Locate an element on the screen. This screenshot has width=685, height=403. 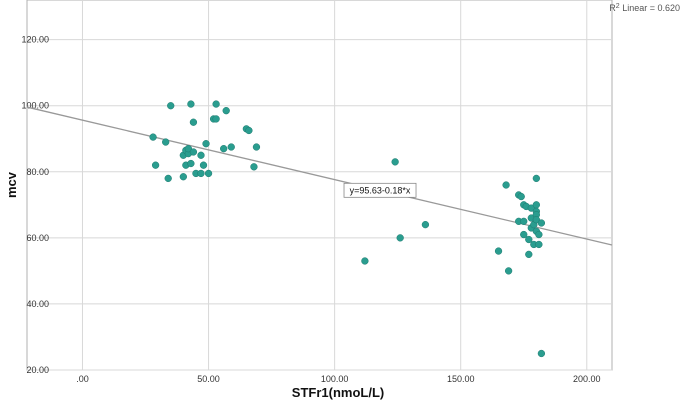
y-axis-title: mcv is located at coordinates (11, 184).